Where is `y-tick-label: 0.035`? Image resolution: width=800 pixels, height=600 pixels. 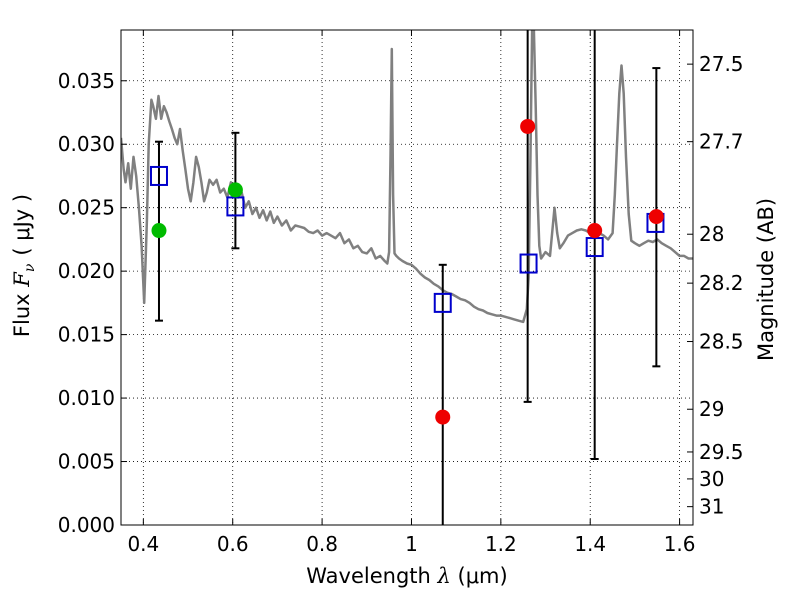
y-tick-label: 0.035 is located at coordinates (86, 81).